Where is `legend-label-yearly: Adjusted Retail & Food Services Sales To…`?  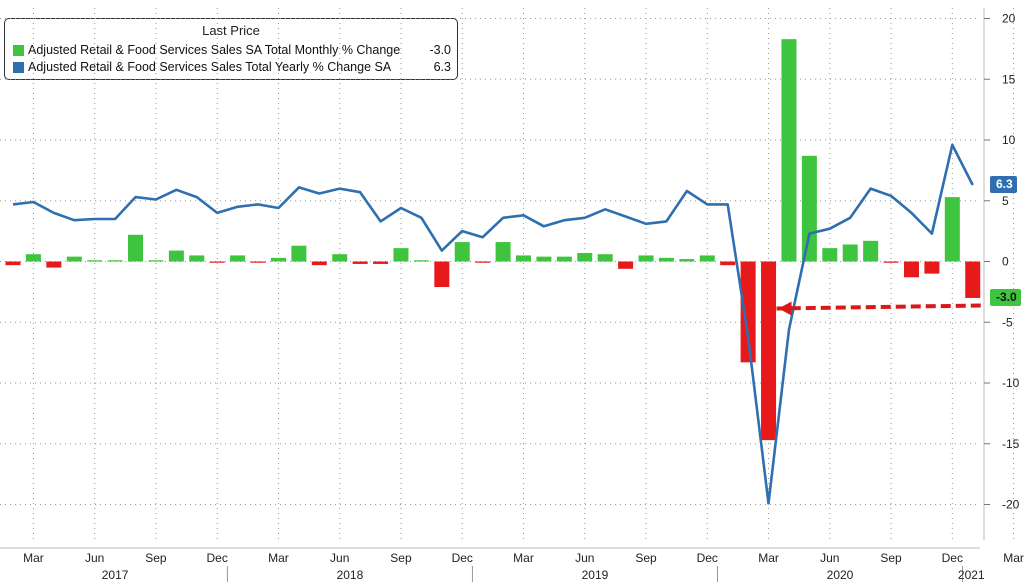
legend-label-yearly: Adjusted Retail & Food Services Sales To… is located at coordinates (210, 67).